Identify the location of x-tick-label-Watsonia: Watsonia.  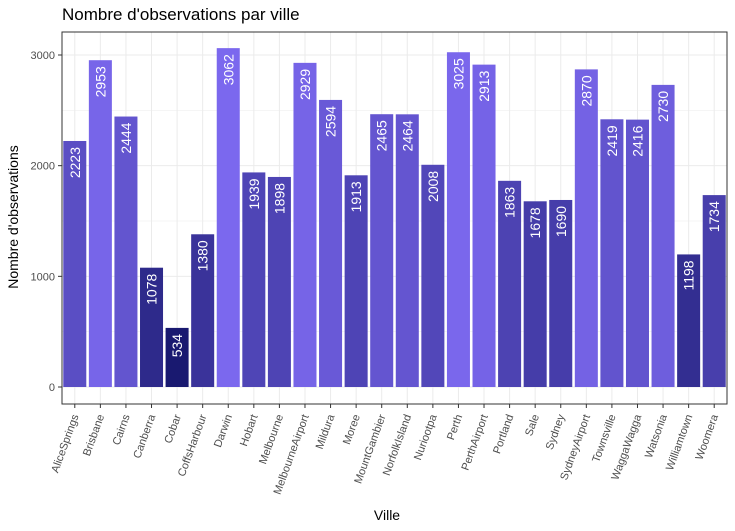
(656, 436).